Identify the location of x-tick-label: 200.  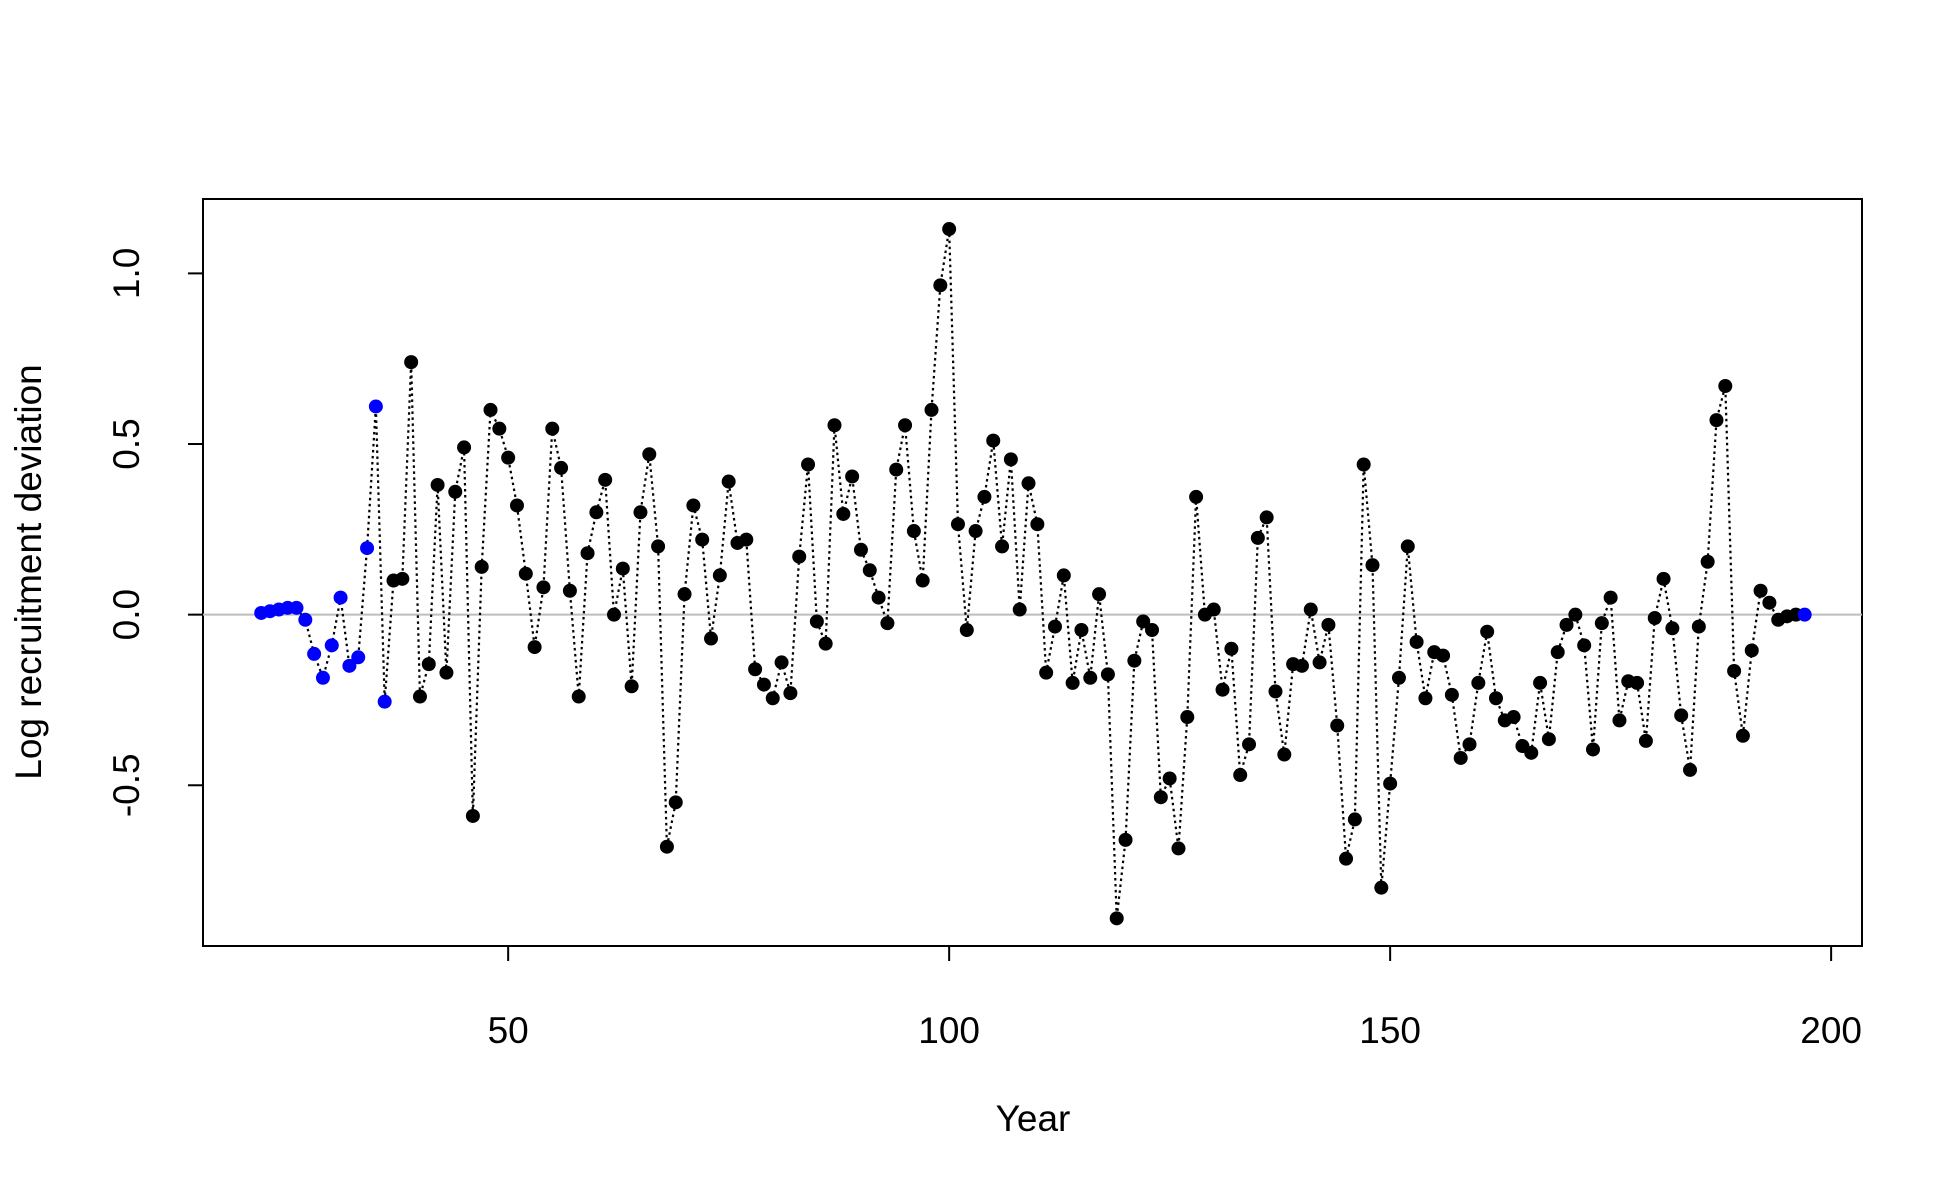
(1831, 1030).